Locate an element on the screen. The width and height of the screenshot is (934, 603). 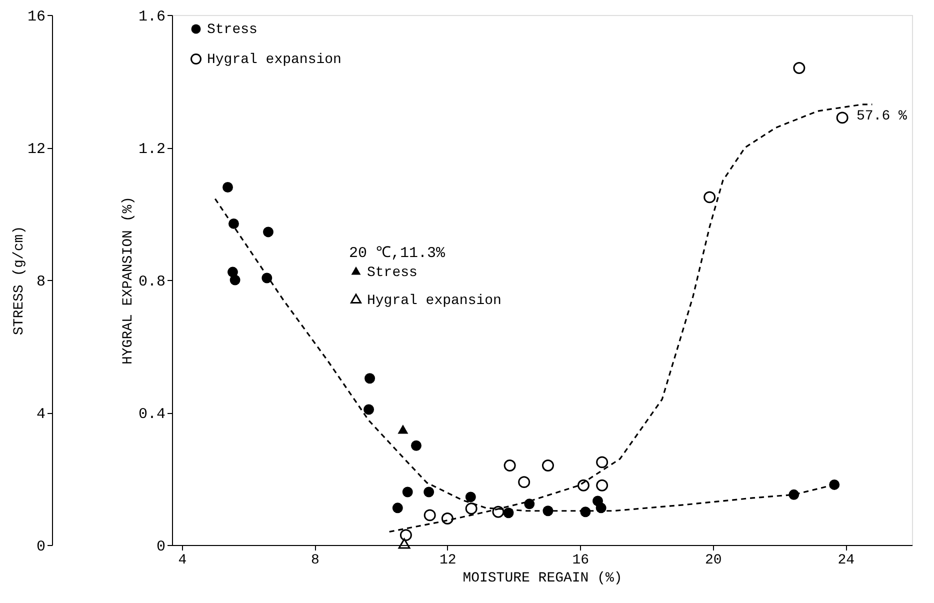
y-axis-title: STRESS (g/cm) is located at coordinates (19, 281).